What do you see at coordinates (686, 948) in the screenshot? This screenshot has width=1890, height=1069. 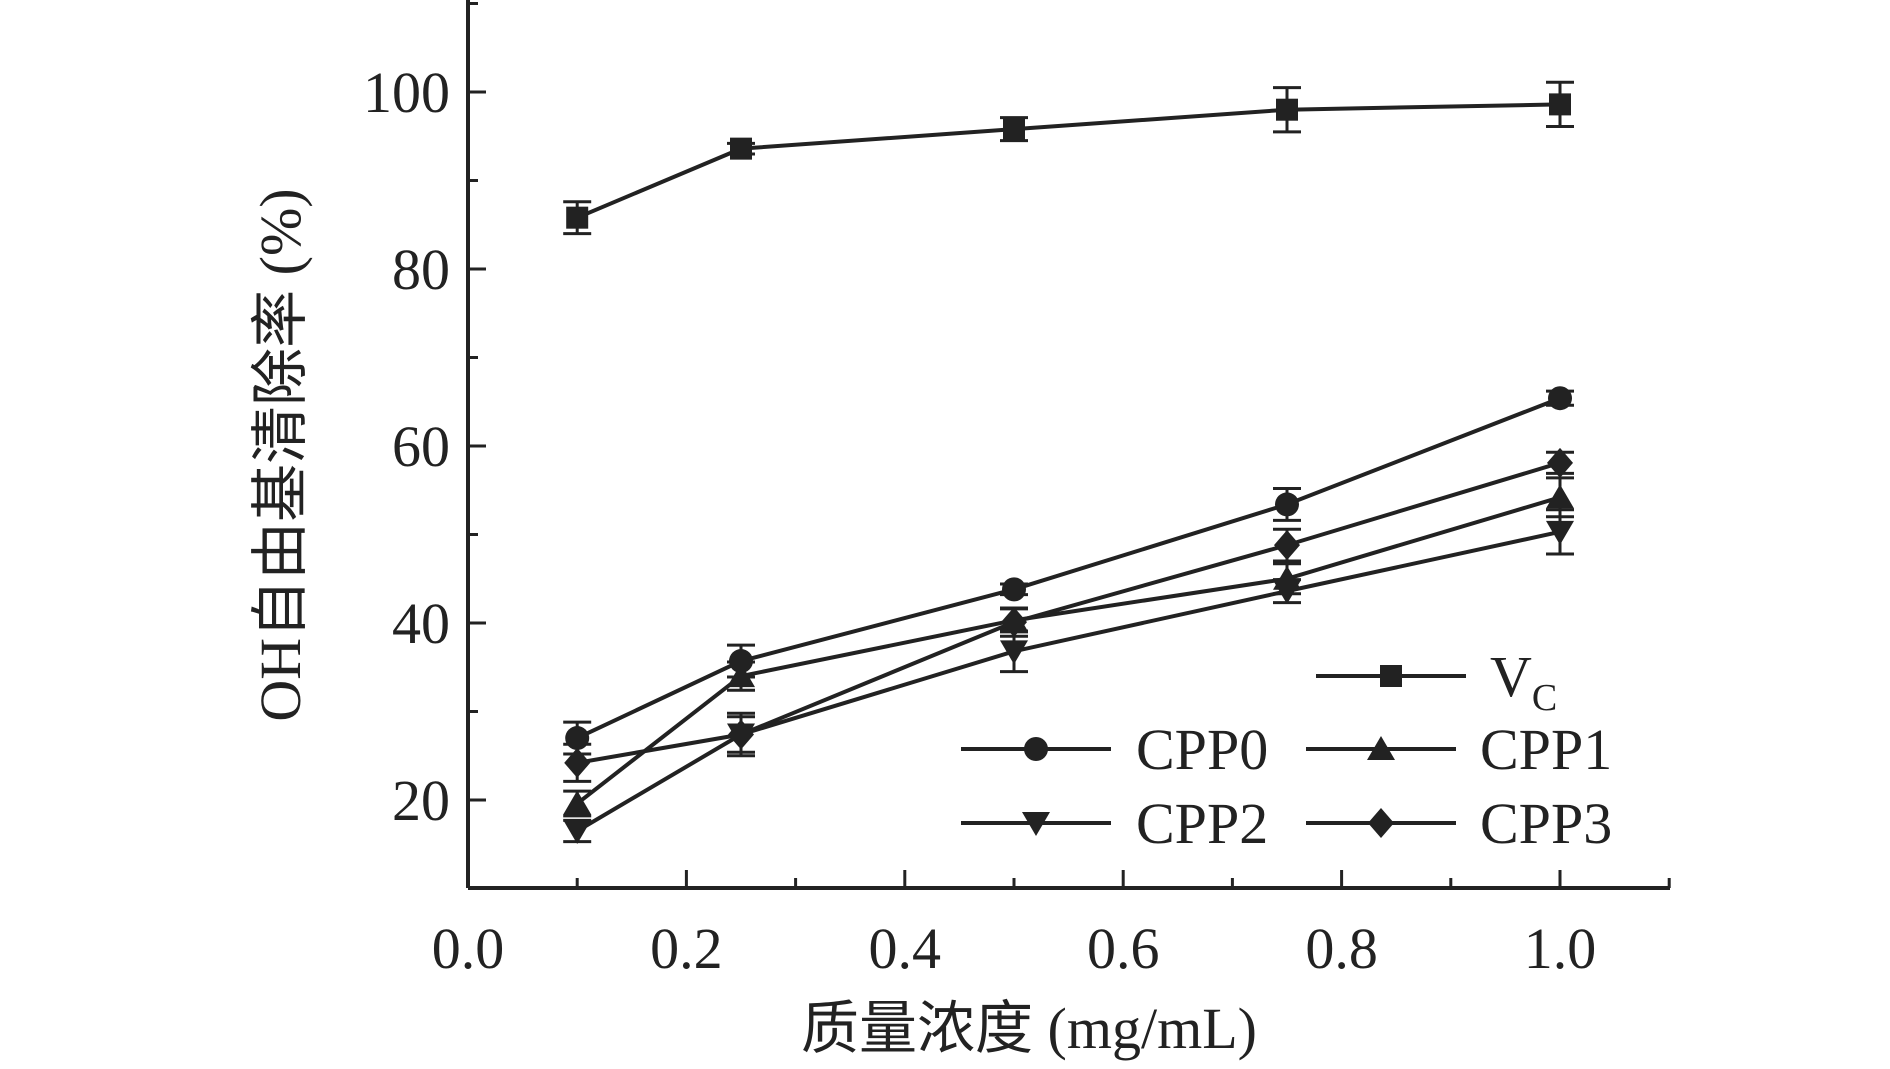 I see `x-tick-label: 0.2` at bounding box center [686, 948].